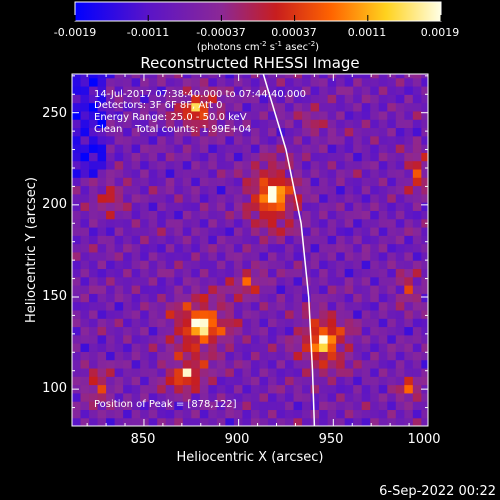 The height and width of the screenshot is (500, 500). I want to click on annotation-peak-position: Position of Peak = [878,122], so click(165, 404).